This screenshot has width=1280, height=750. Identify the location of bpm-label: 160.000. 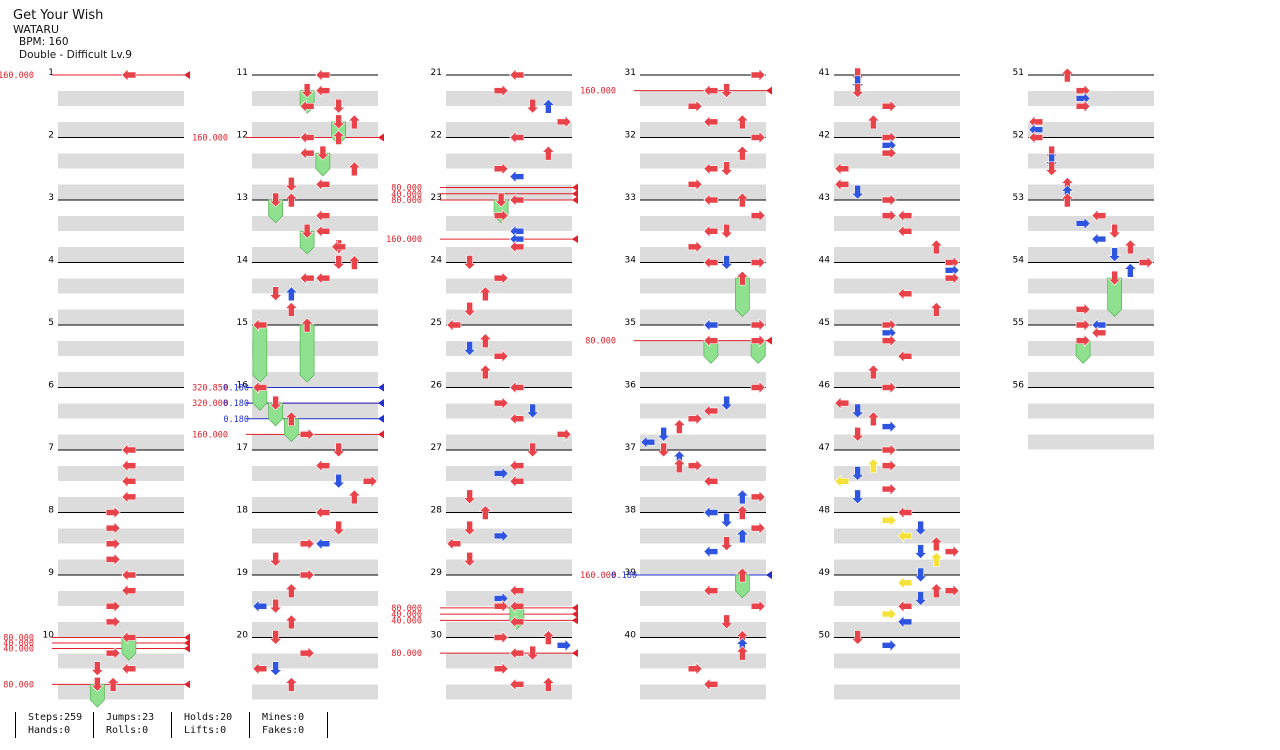
(598, 92).